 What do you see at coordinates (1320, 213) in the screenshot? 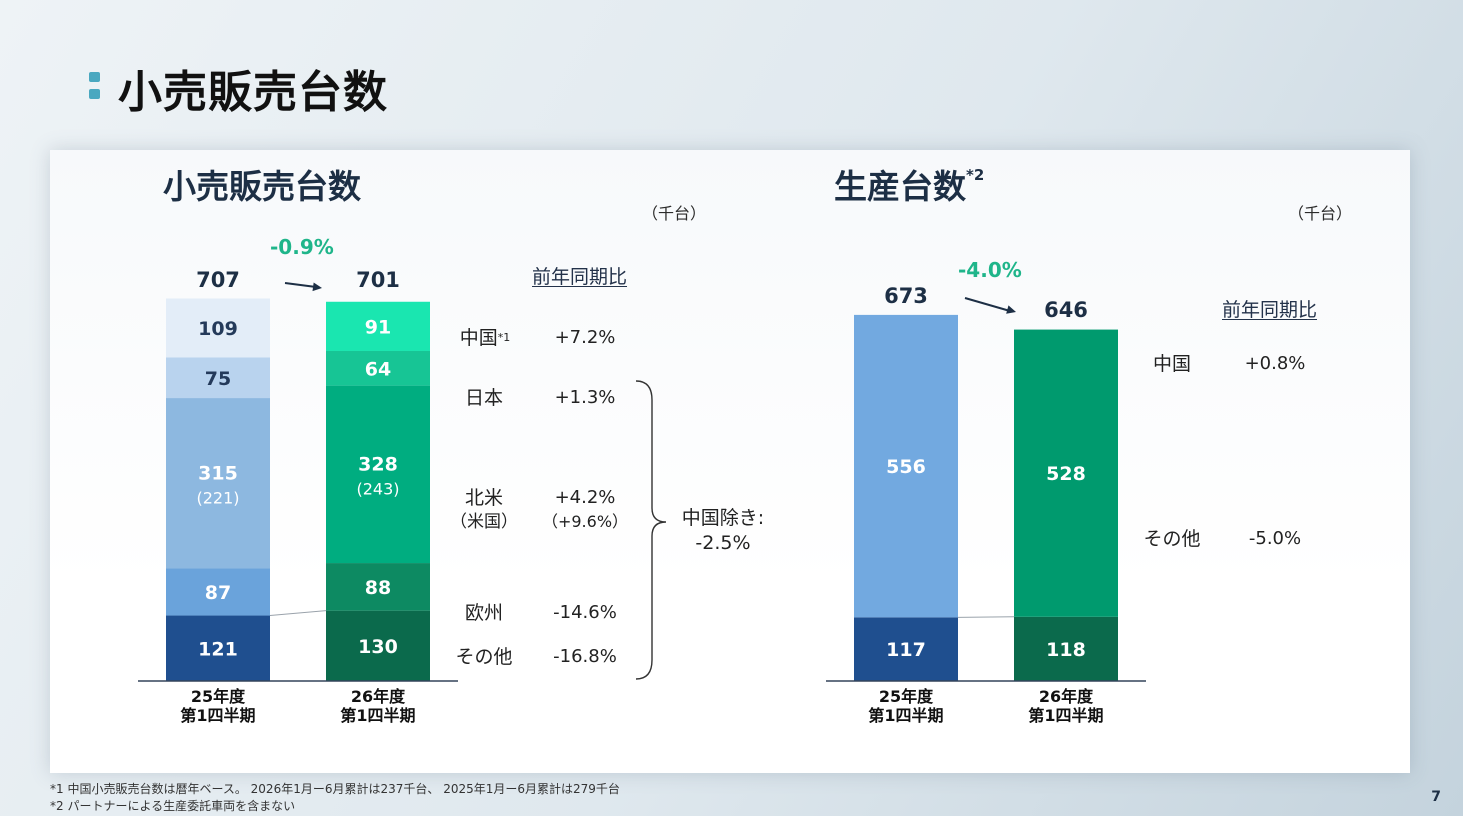
I see `production-unit: （千台）` at bounding box center [1320, 213].